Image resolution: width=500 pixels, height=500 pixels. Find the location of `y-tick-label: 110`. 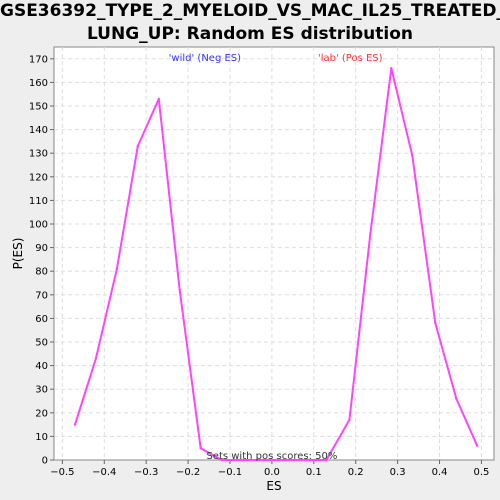

y-tick-label: 110 is located at coordinates (38, 201).